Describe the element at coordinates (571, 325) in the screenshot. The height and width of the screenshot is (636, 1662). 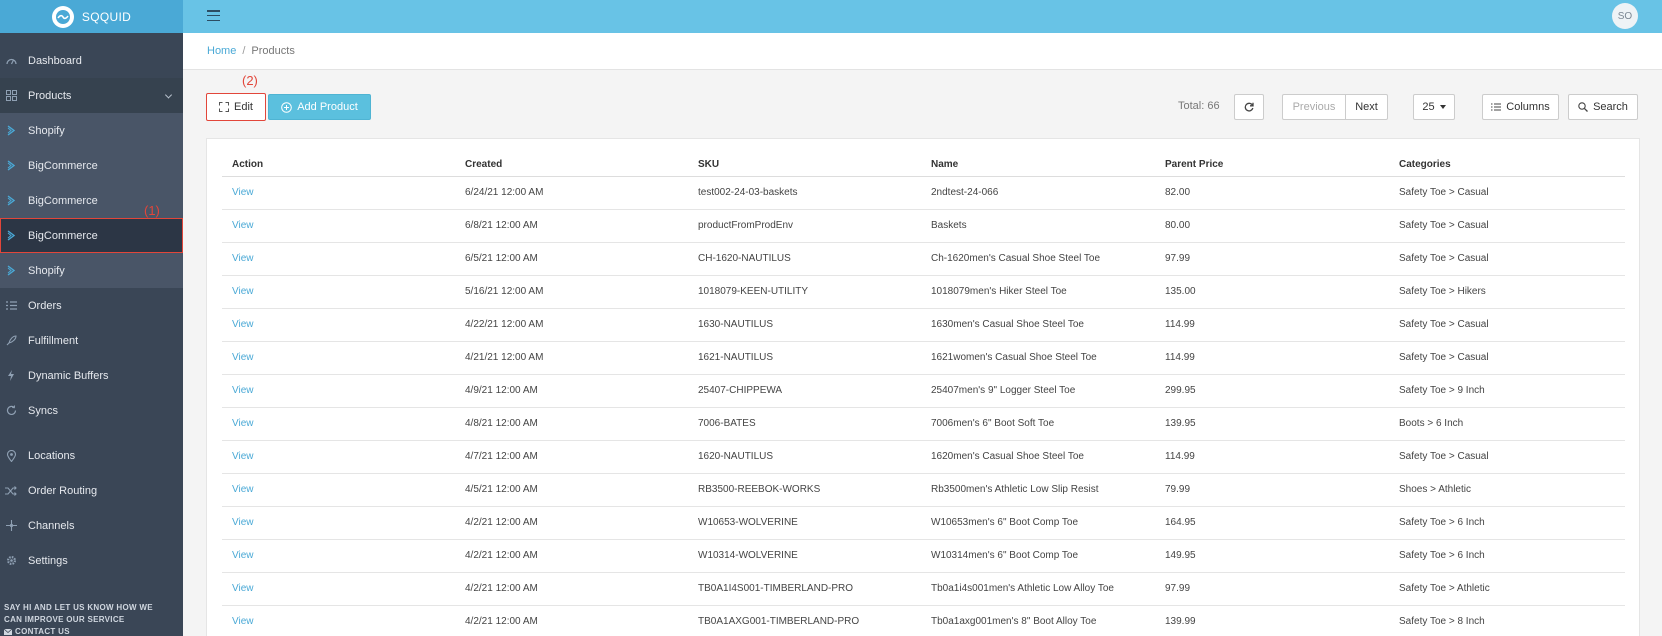
I see `created-cell: 4/22/21 12:00 AM` at that location.